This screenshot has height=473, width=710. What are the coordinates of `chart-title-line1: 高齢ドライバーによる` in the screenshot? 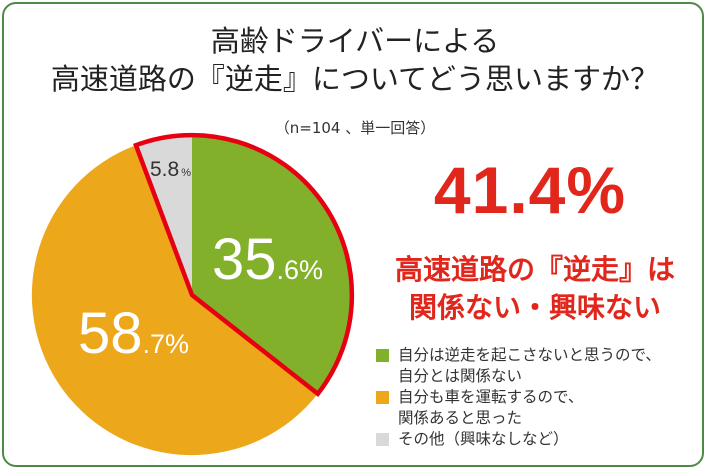 It's located at (355, 41).